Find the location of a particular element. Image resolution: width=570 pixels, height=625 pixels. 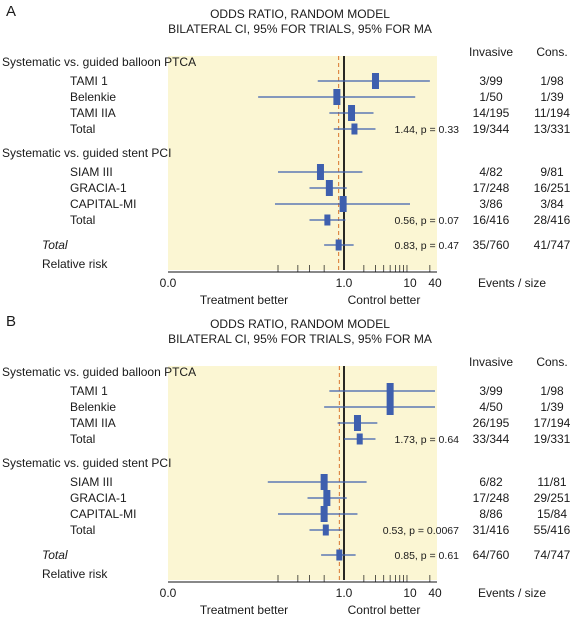

events-invasive: 14/195 is located at coordinates (491, 113).